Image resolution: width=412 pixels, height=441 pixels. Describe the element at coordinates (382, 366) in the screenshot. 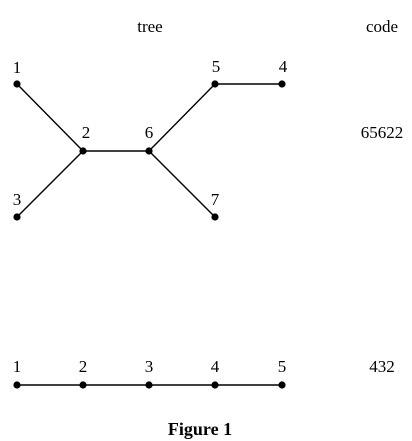

I see `tree2-code: 432` at that location.